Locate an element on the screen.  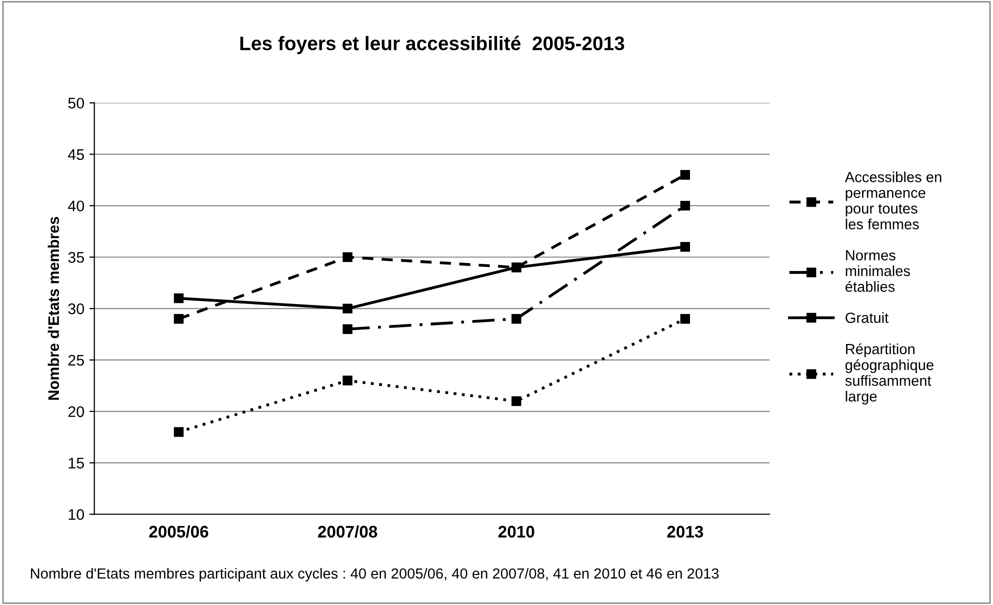
legend-label: Normes minimales établies is located at coordinates (877, 271).